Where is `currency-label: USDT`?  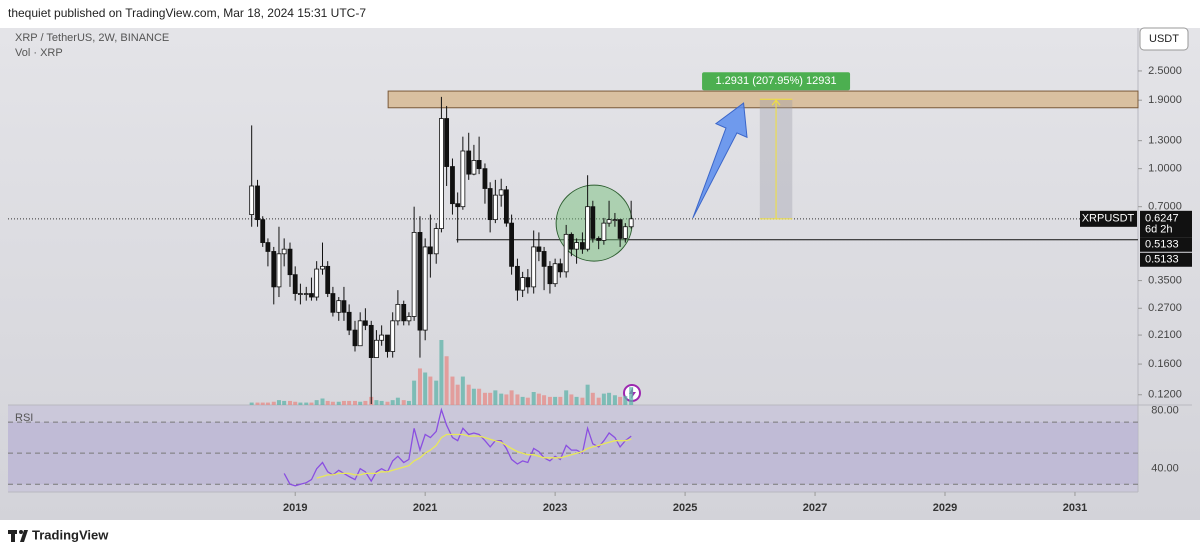 currency-label: USDT is located at coordinates (1164, 39).